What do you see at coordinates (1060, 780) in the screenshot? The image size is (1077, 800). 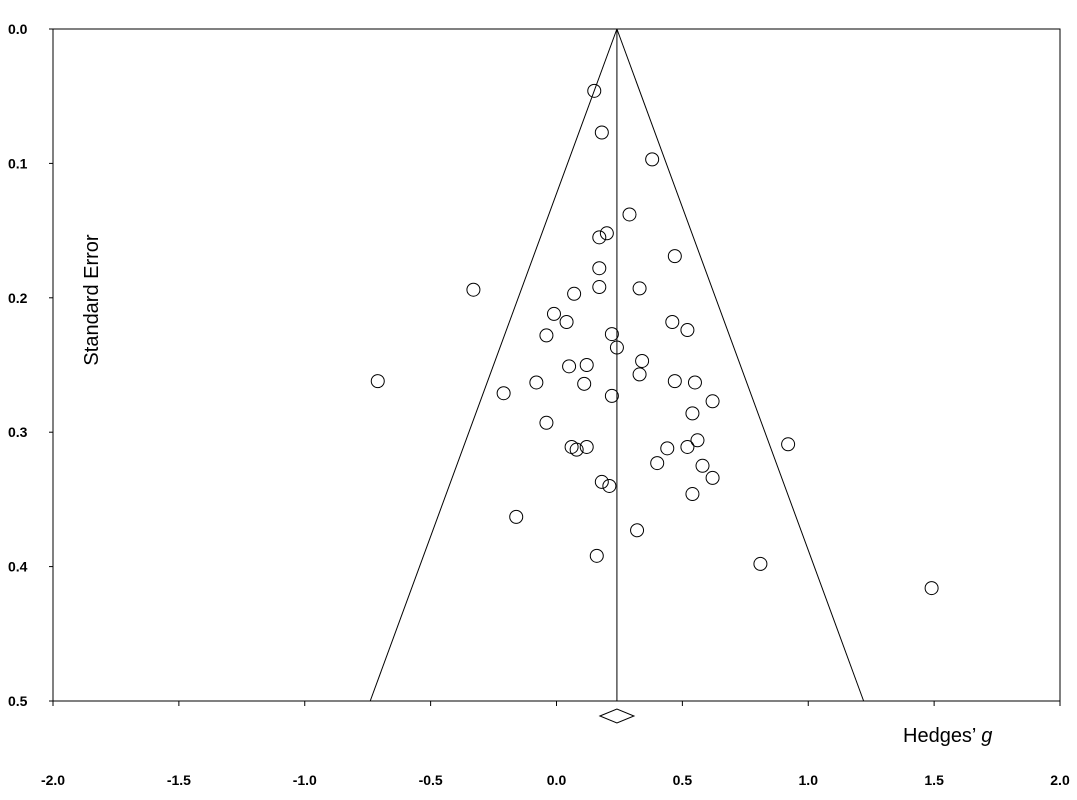 I see `x-tick-label: 2.0` at bounding box center [1060, 780].